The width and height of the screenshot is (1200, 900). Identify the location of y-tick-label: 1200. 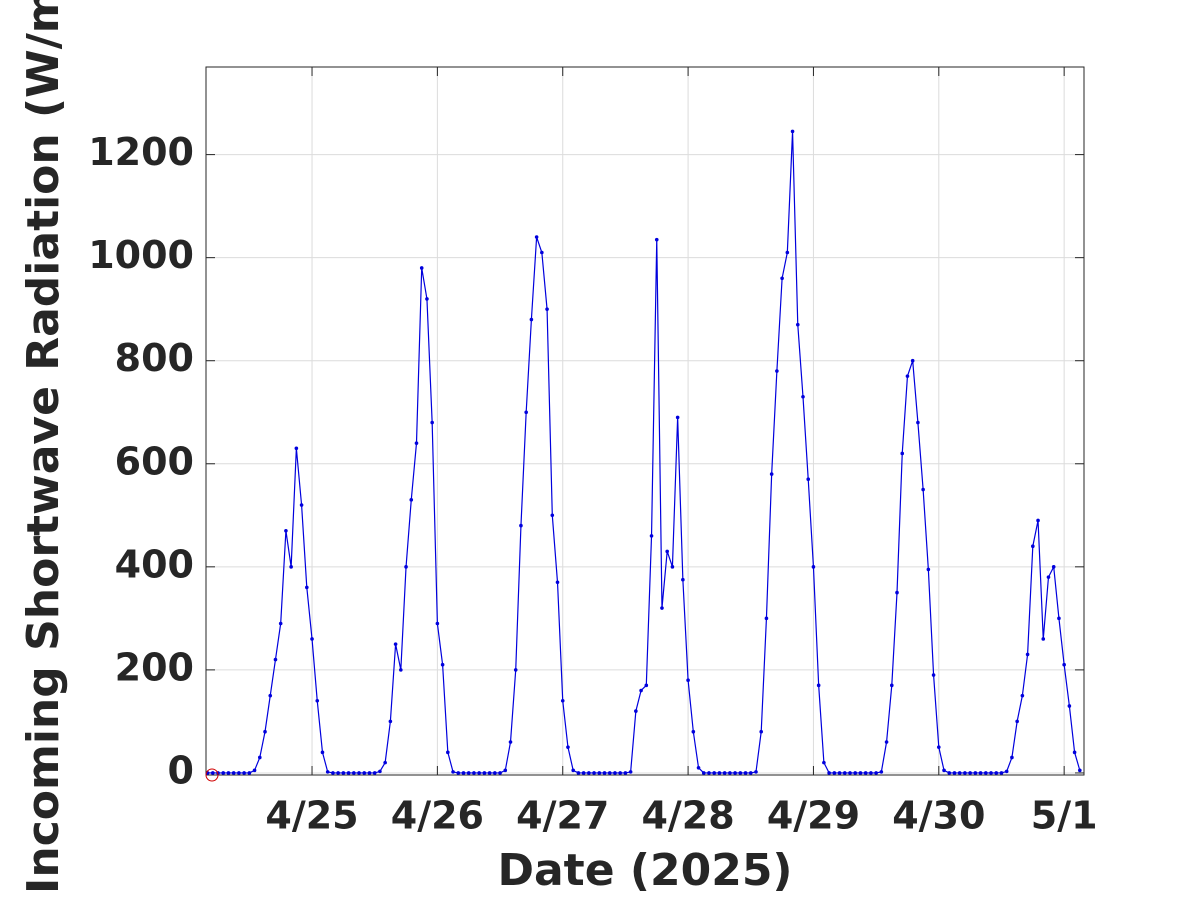
(141, 152).